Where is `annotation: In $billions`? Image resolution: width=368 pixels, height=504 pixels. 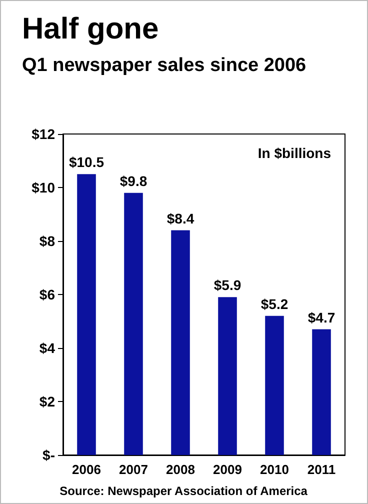
annotation: In $billions is located at coordinates (295, 153).